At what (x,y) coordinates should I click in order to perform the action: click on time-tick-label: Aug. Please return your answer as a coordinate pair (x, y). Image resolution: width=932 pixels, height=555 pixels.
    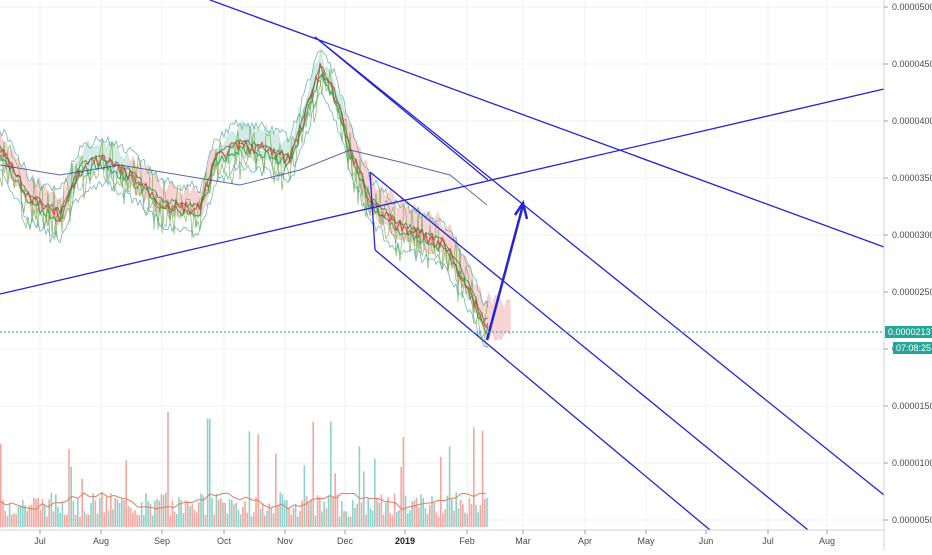
    Looking at the image, I should click on (827, 541).